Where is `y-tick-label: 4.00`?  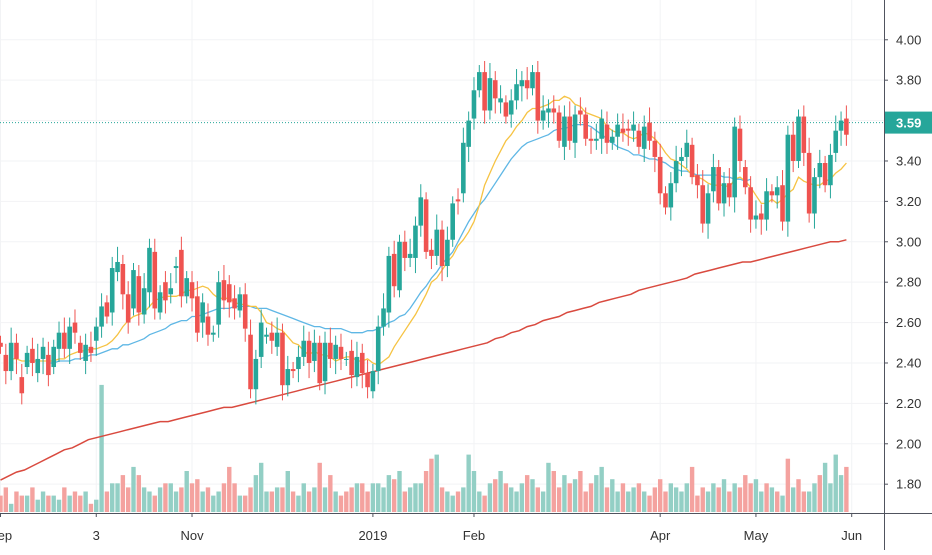
y-tick-label: 4.00 is located at coordinates (908, 39).